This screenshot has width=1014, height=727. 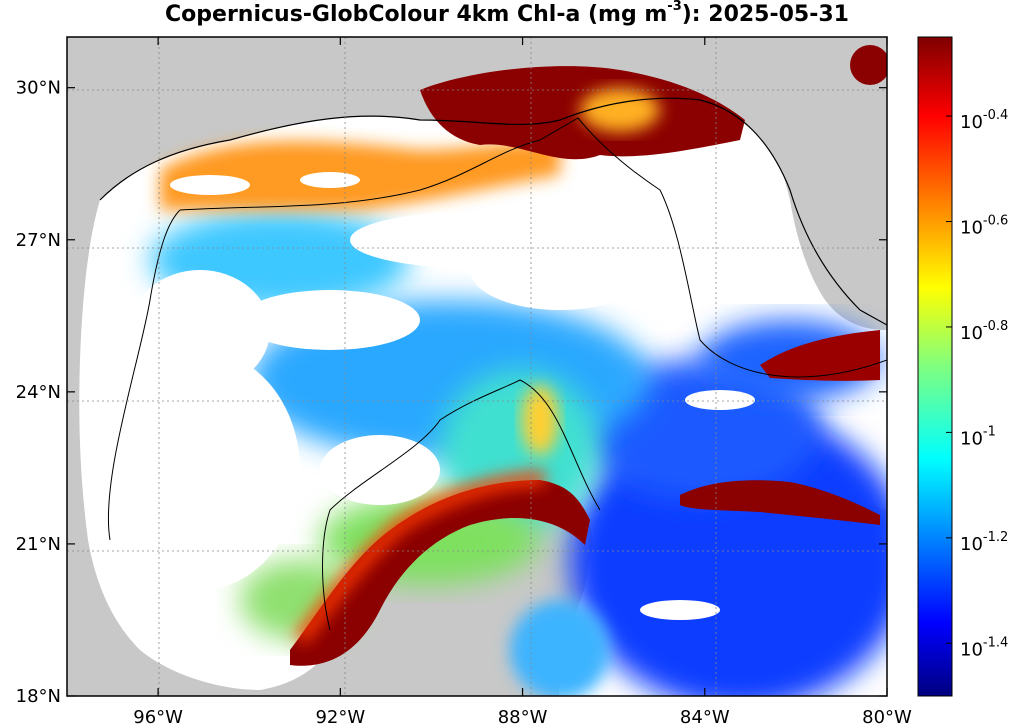 I want to click on chl-high-campeche, so click(x=440, y=573).